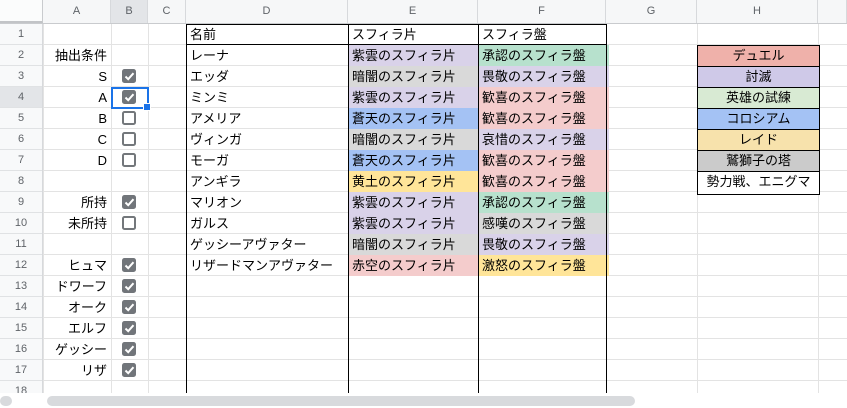 This screenshot has height=408, width=847. I want to click on row-header-13: 13, so click(21, 286).